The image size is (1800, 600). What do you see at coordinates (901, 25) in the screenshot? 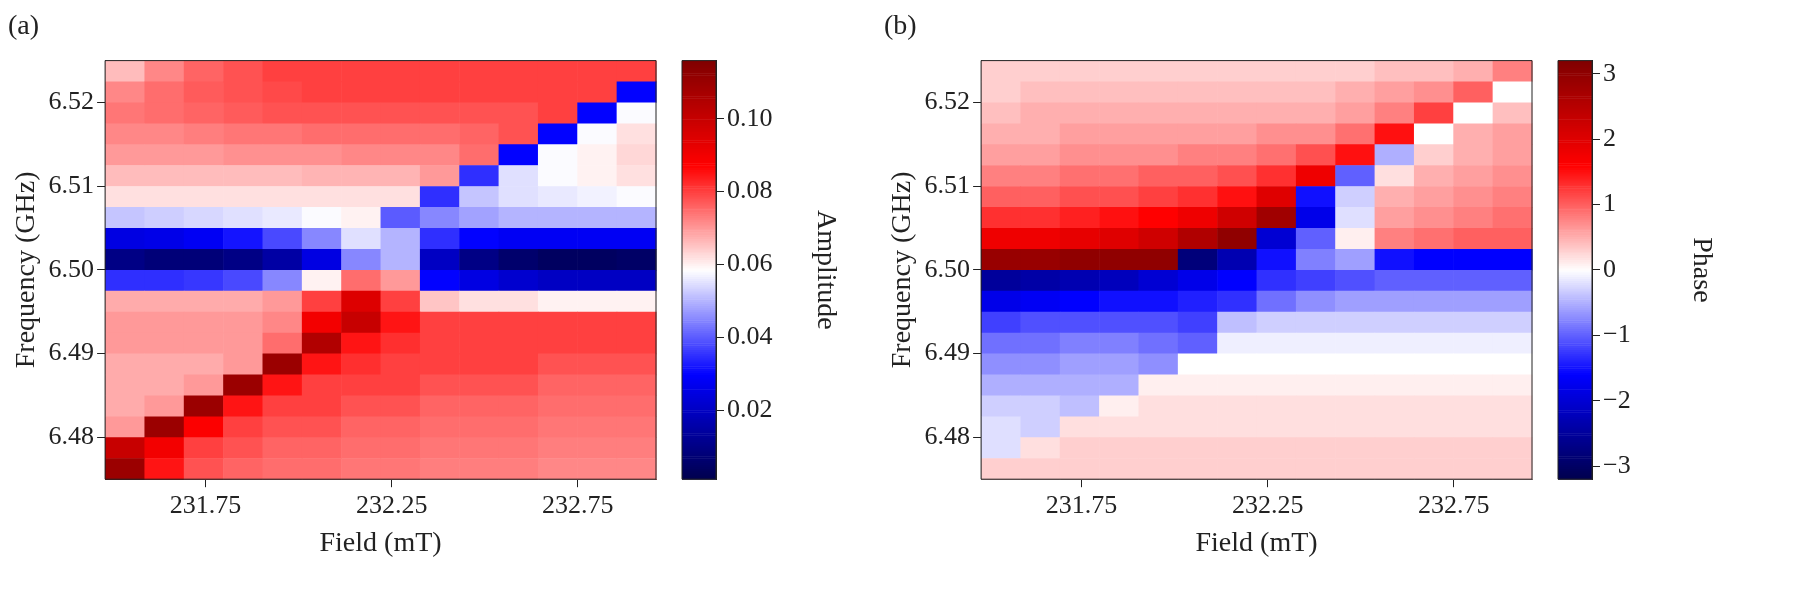
I see `chart-title: (b)` at bounding box center [901, 25].